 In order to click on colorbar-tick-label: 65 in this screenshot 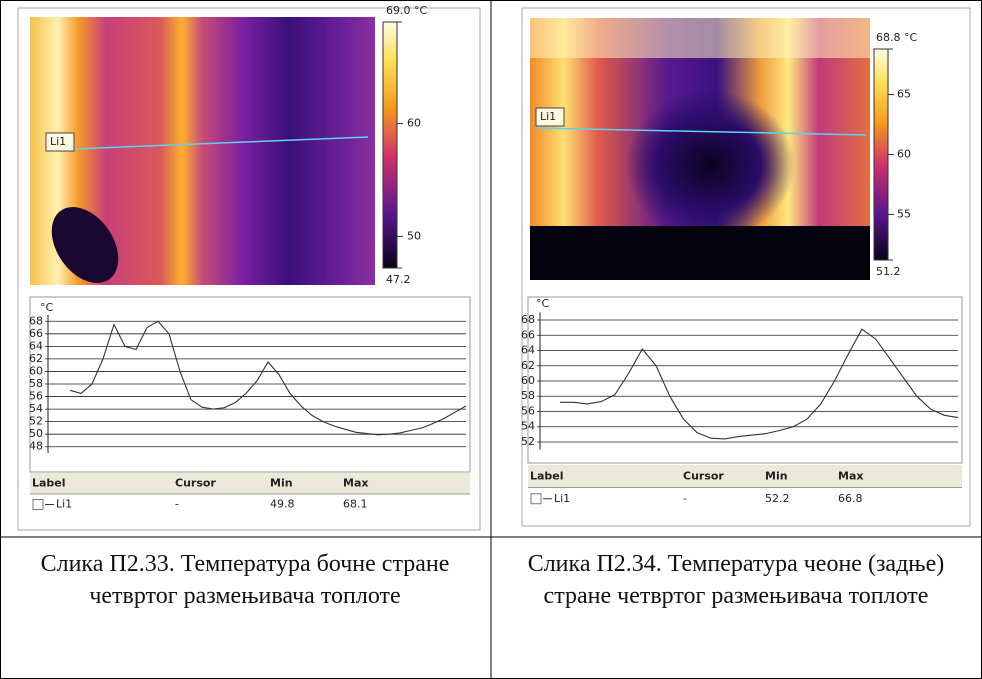, I will do `click(904, 94)`.